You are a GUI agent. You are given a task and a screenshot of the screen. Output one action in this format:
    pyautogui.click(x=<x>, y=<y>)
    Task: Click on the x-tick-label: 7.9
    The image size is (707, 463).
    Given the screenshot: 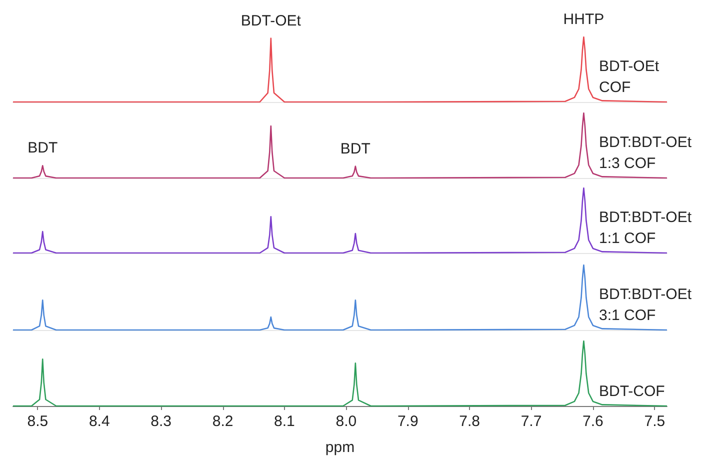 What is the action you would take?
    pyautogui.click(x=407, y=421)
    